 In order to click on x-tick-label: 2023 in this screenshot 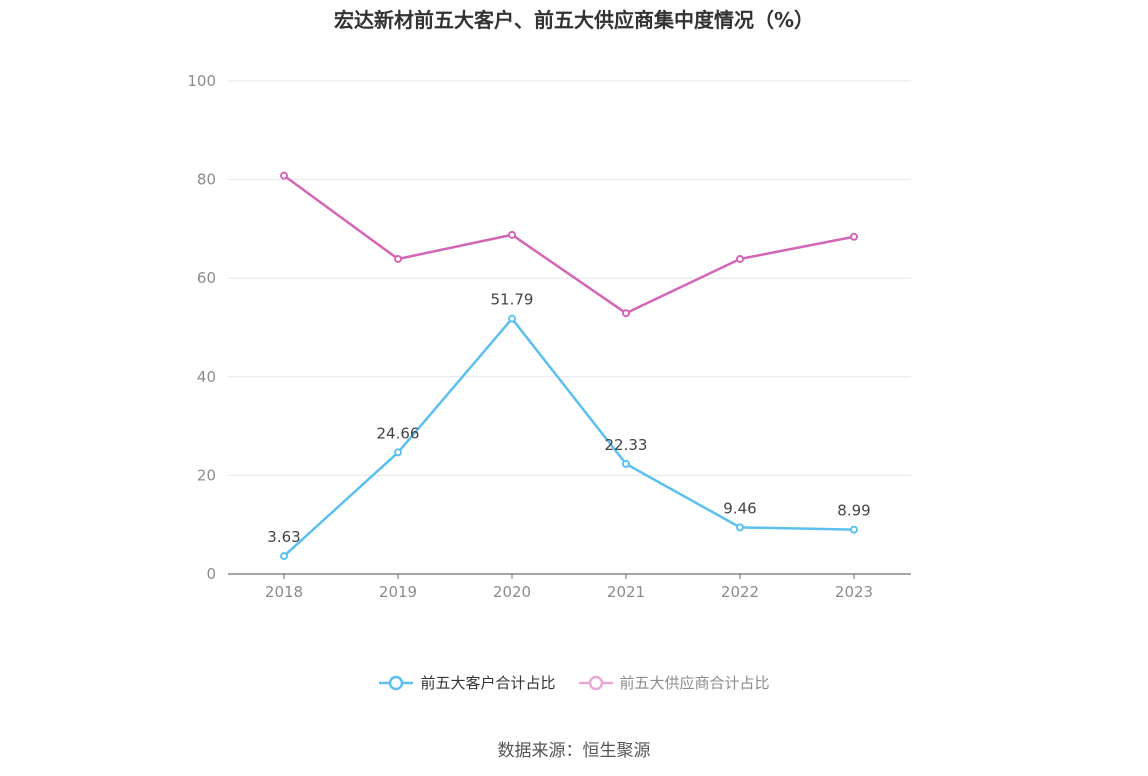, I will do `click(854, 592)`.